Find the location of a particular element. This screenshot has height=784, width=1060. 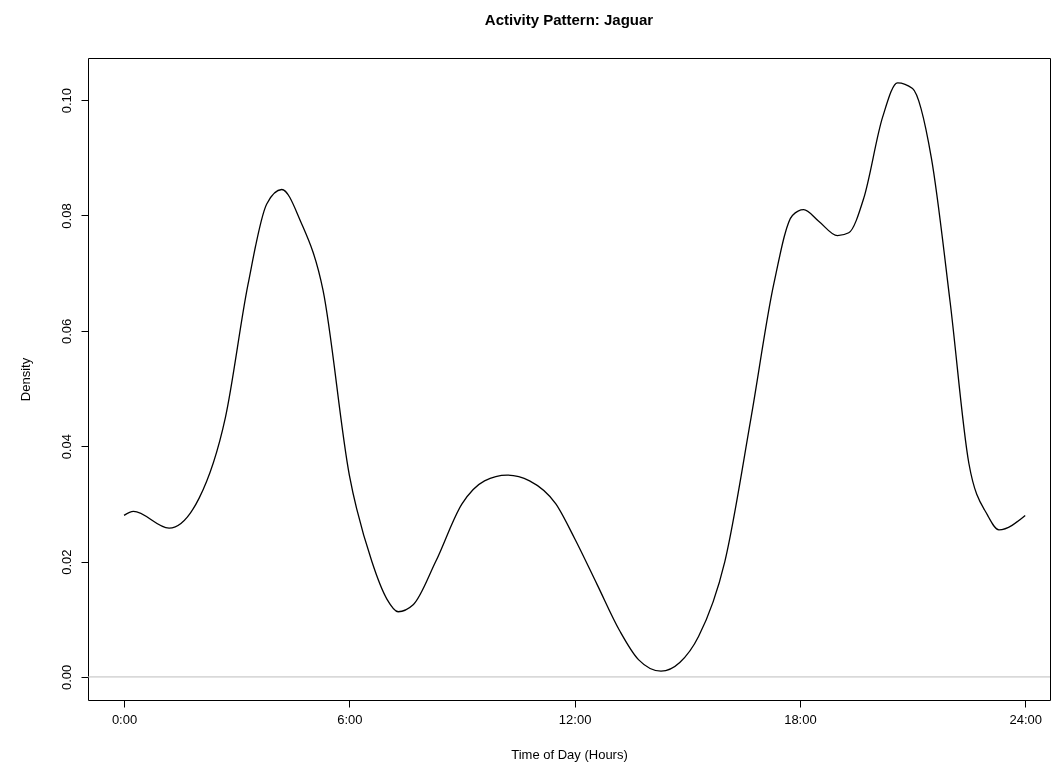

x-tick-label: 24:00 is located at coordinates (1025, 719).